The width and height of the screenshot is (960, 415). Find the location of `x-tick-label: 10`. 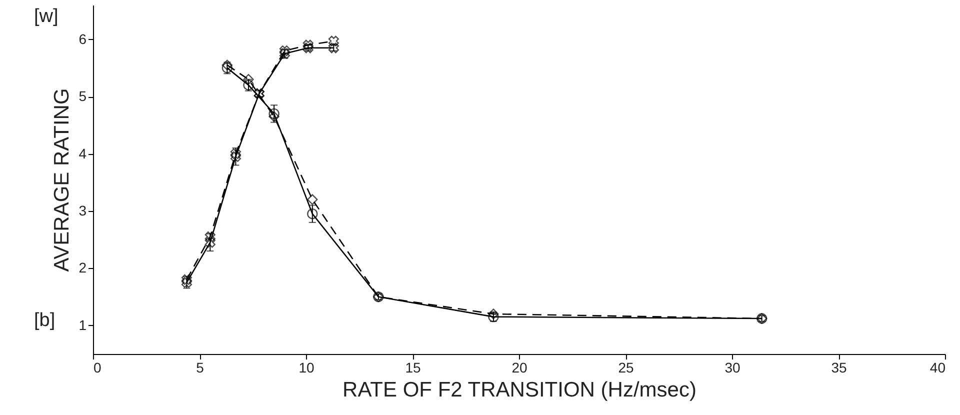

x-tick-label: 10 is located at coordinates (306, 368).